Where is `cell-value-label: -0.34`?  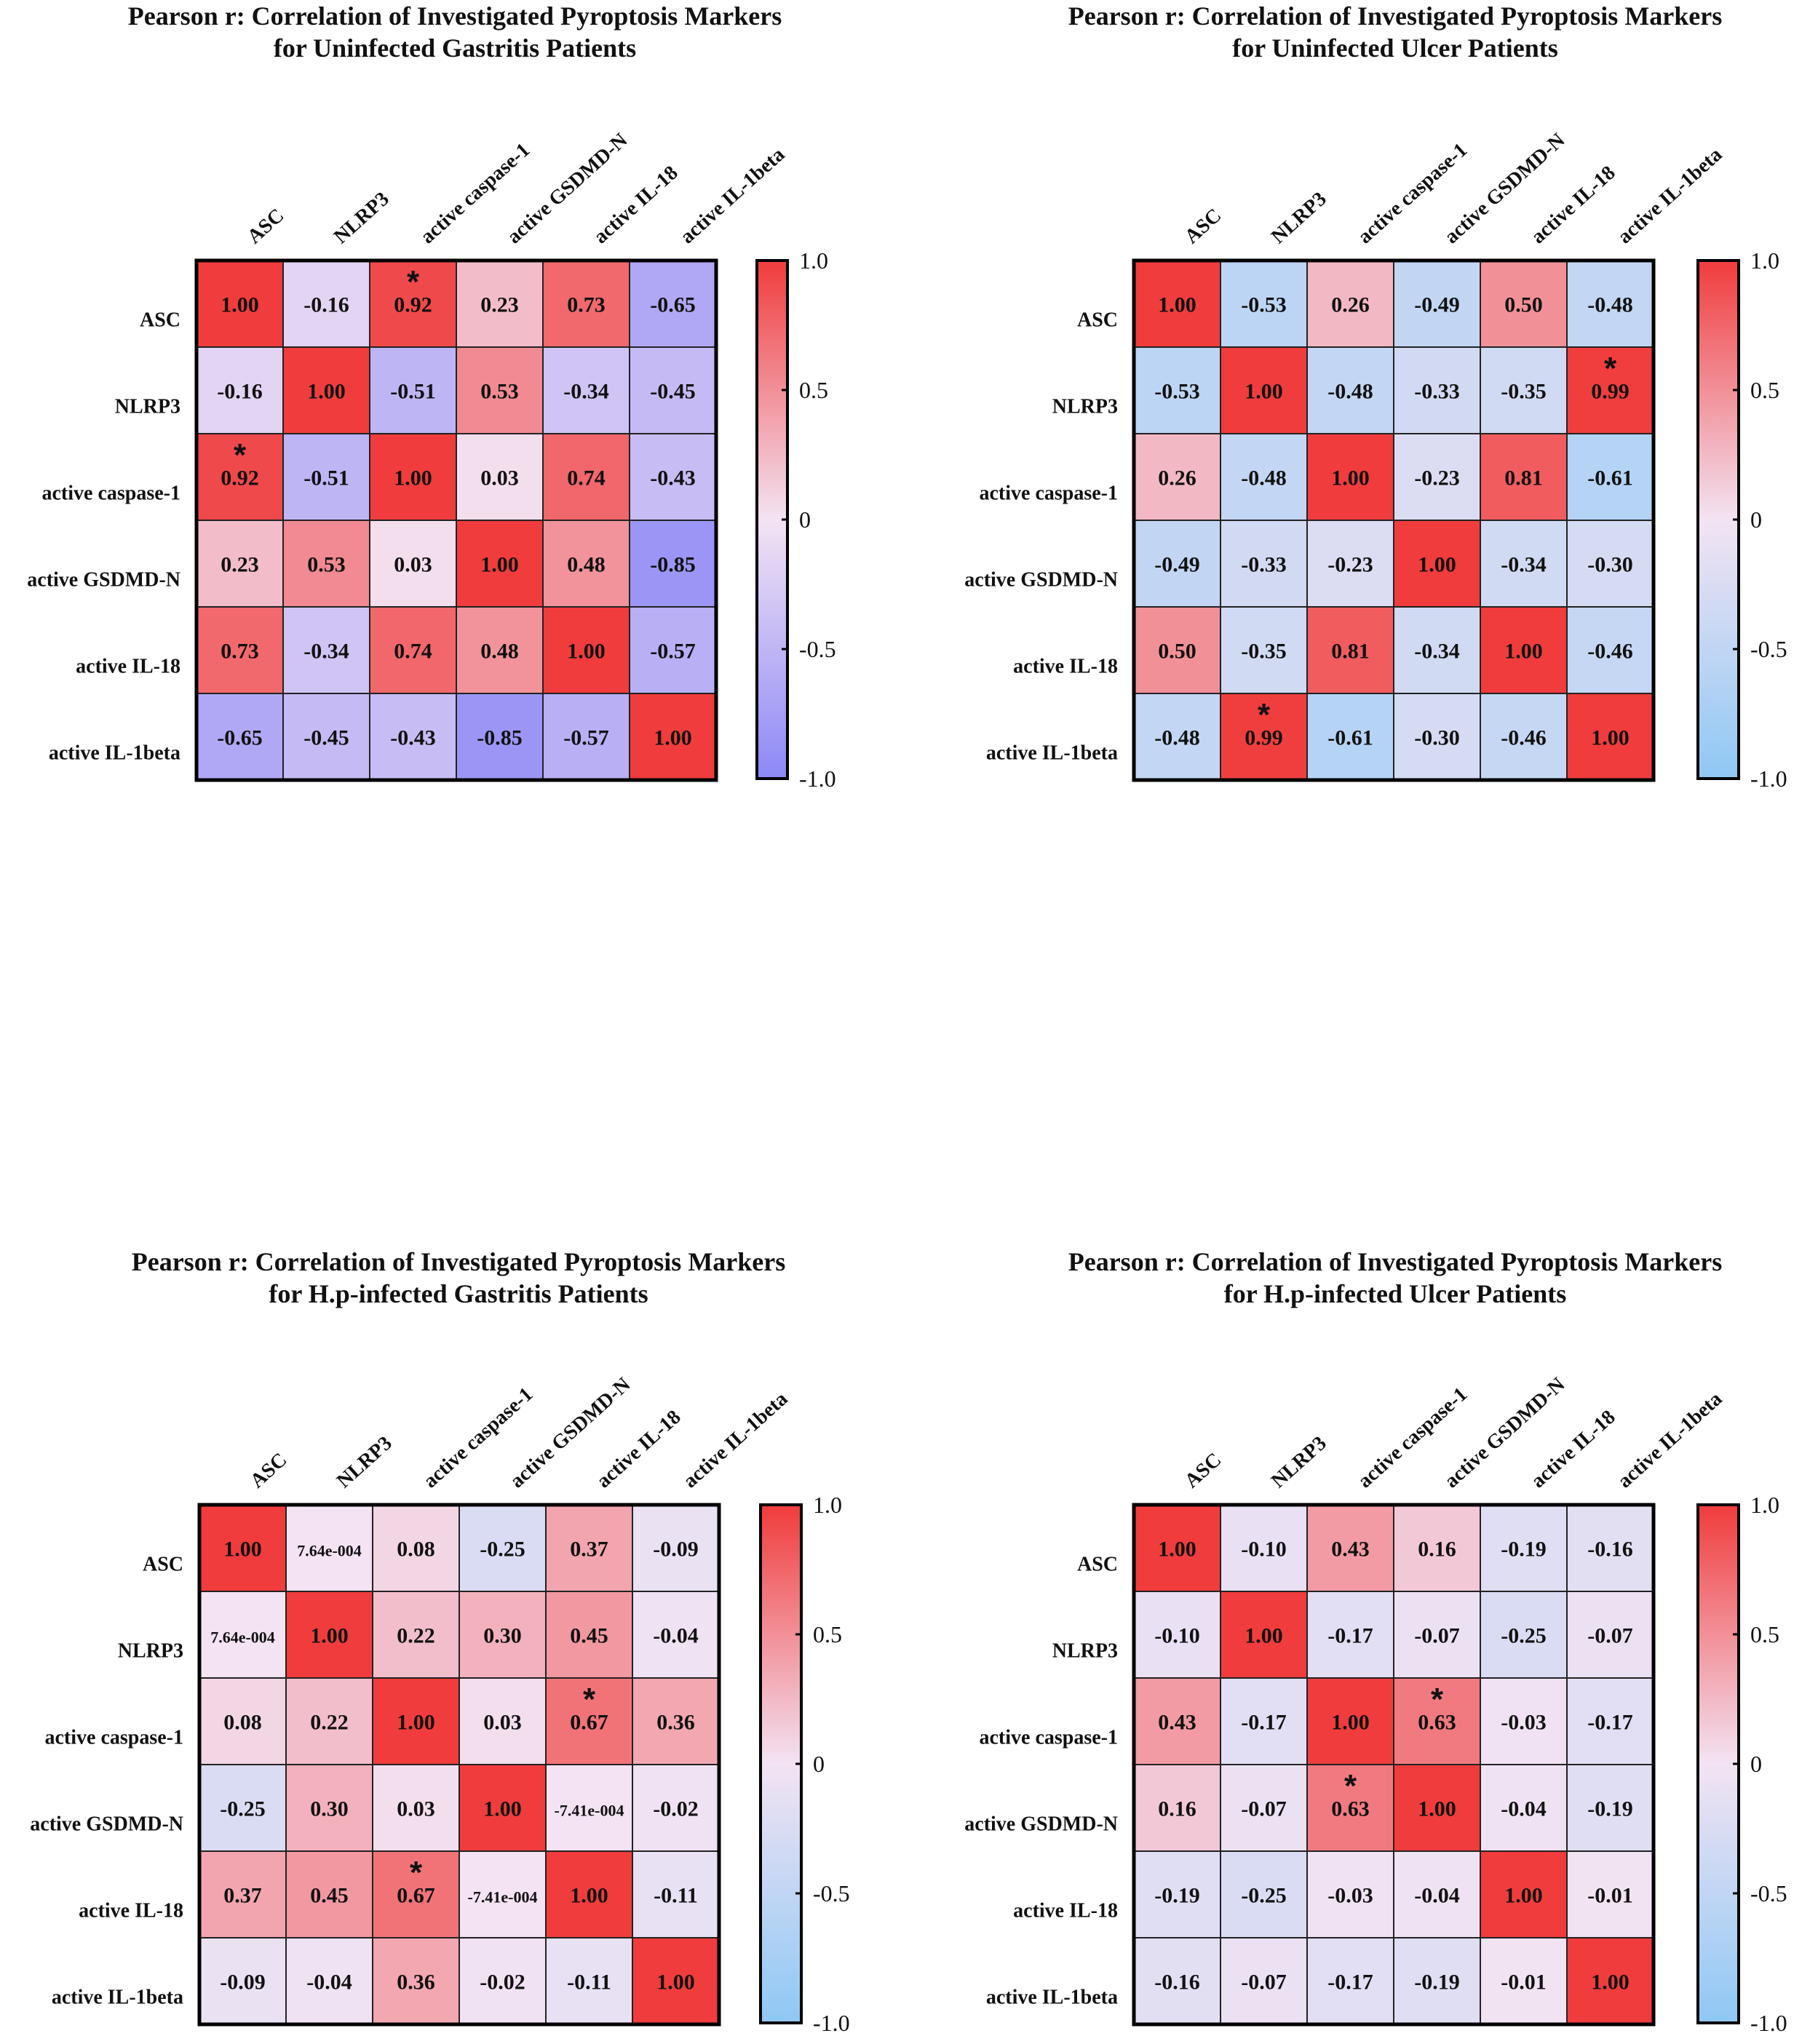 cell-value-label: -0.34 is located at coordinates (1524, 565).